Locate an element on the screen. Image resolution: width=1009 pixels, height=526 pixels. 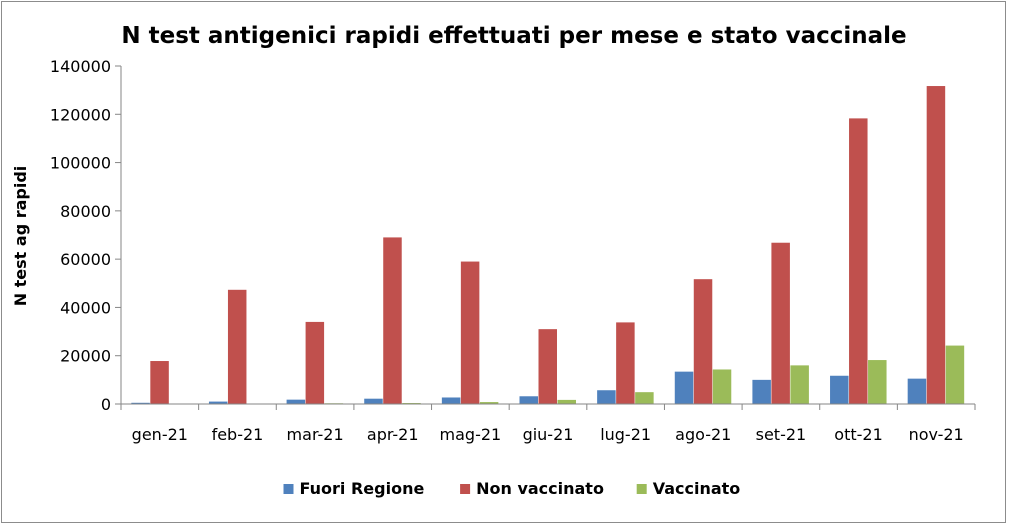
x-tick-label: apr-21 is located at coordinates (393, 434).